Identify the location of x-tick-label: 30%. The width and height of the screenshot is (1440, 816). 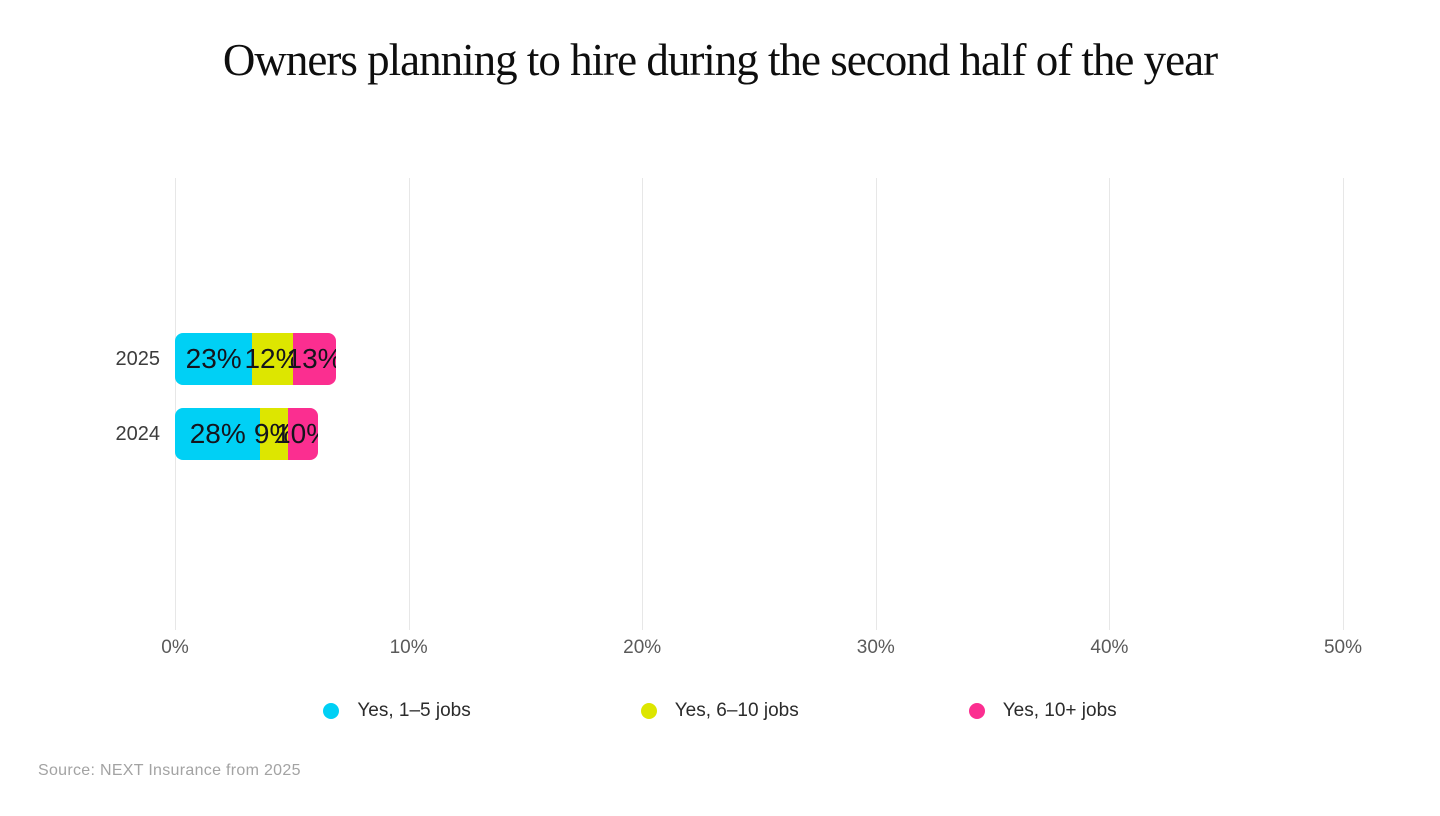
(875, 647).